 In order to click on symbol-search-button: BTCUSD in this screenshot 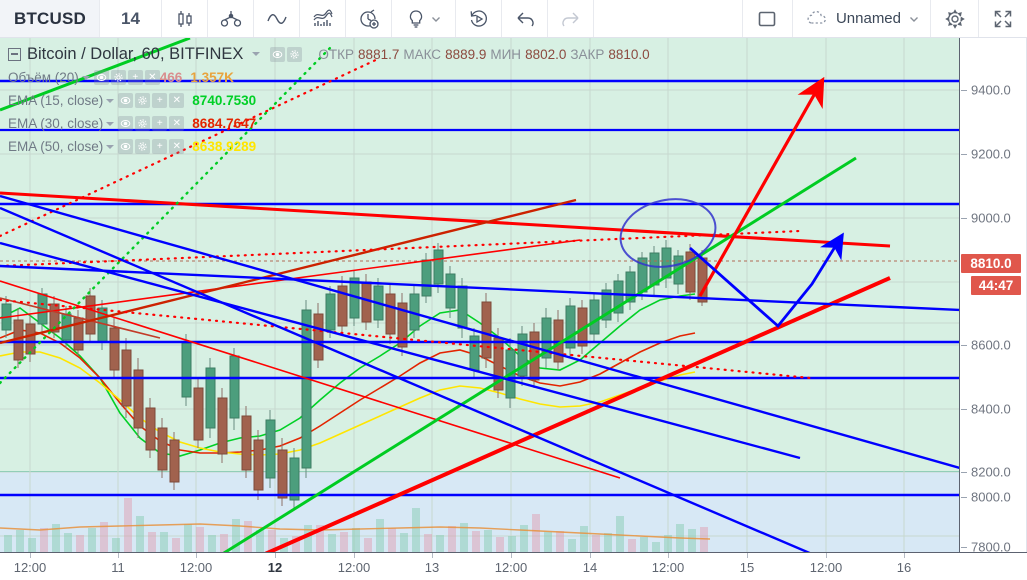, I will do `click(50, 18)`.